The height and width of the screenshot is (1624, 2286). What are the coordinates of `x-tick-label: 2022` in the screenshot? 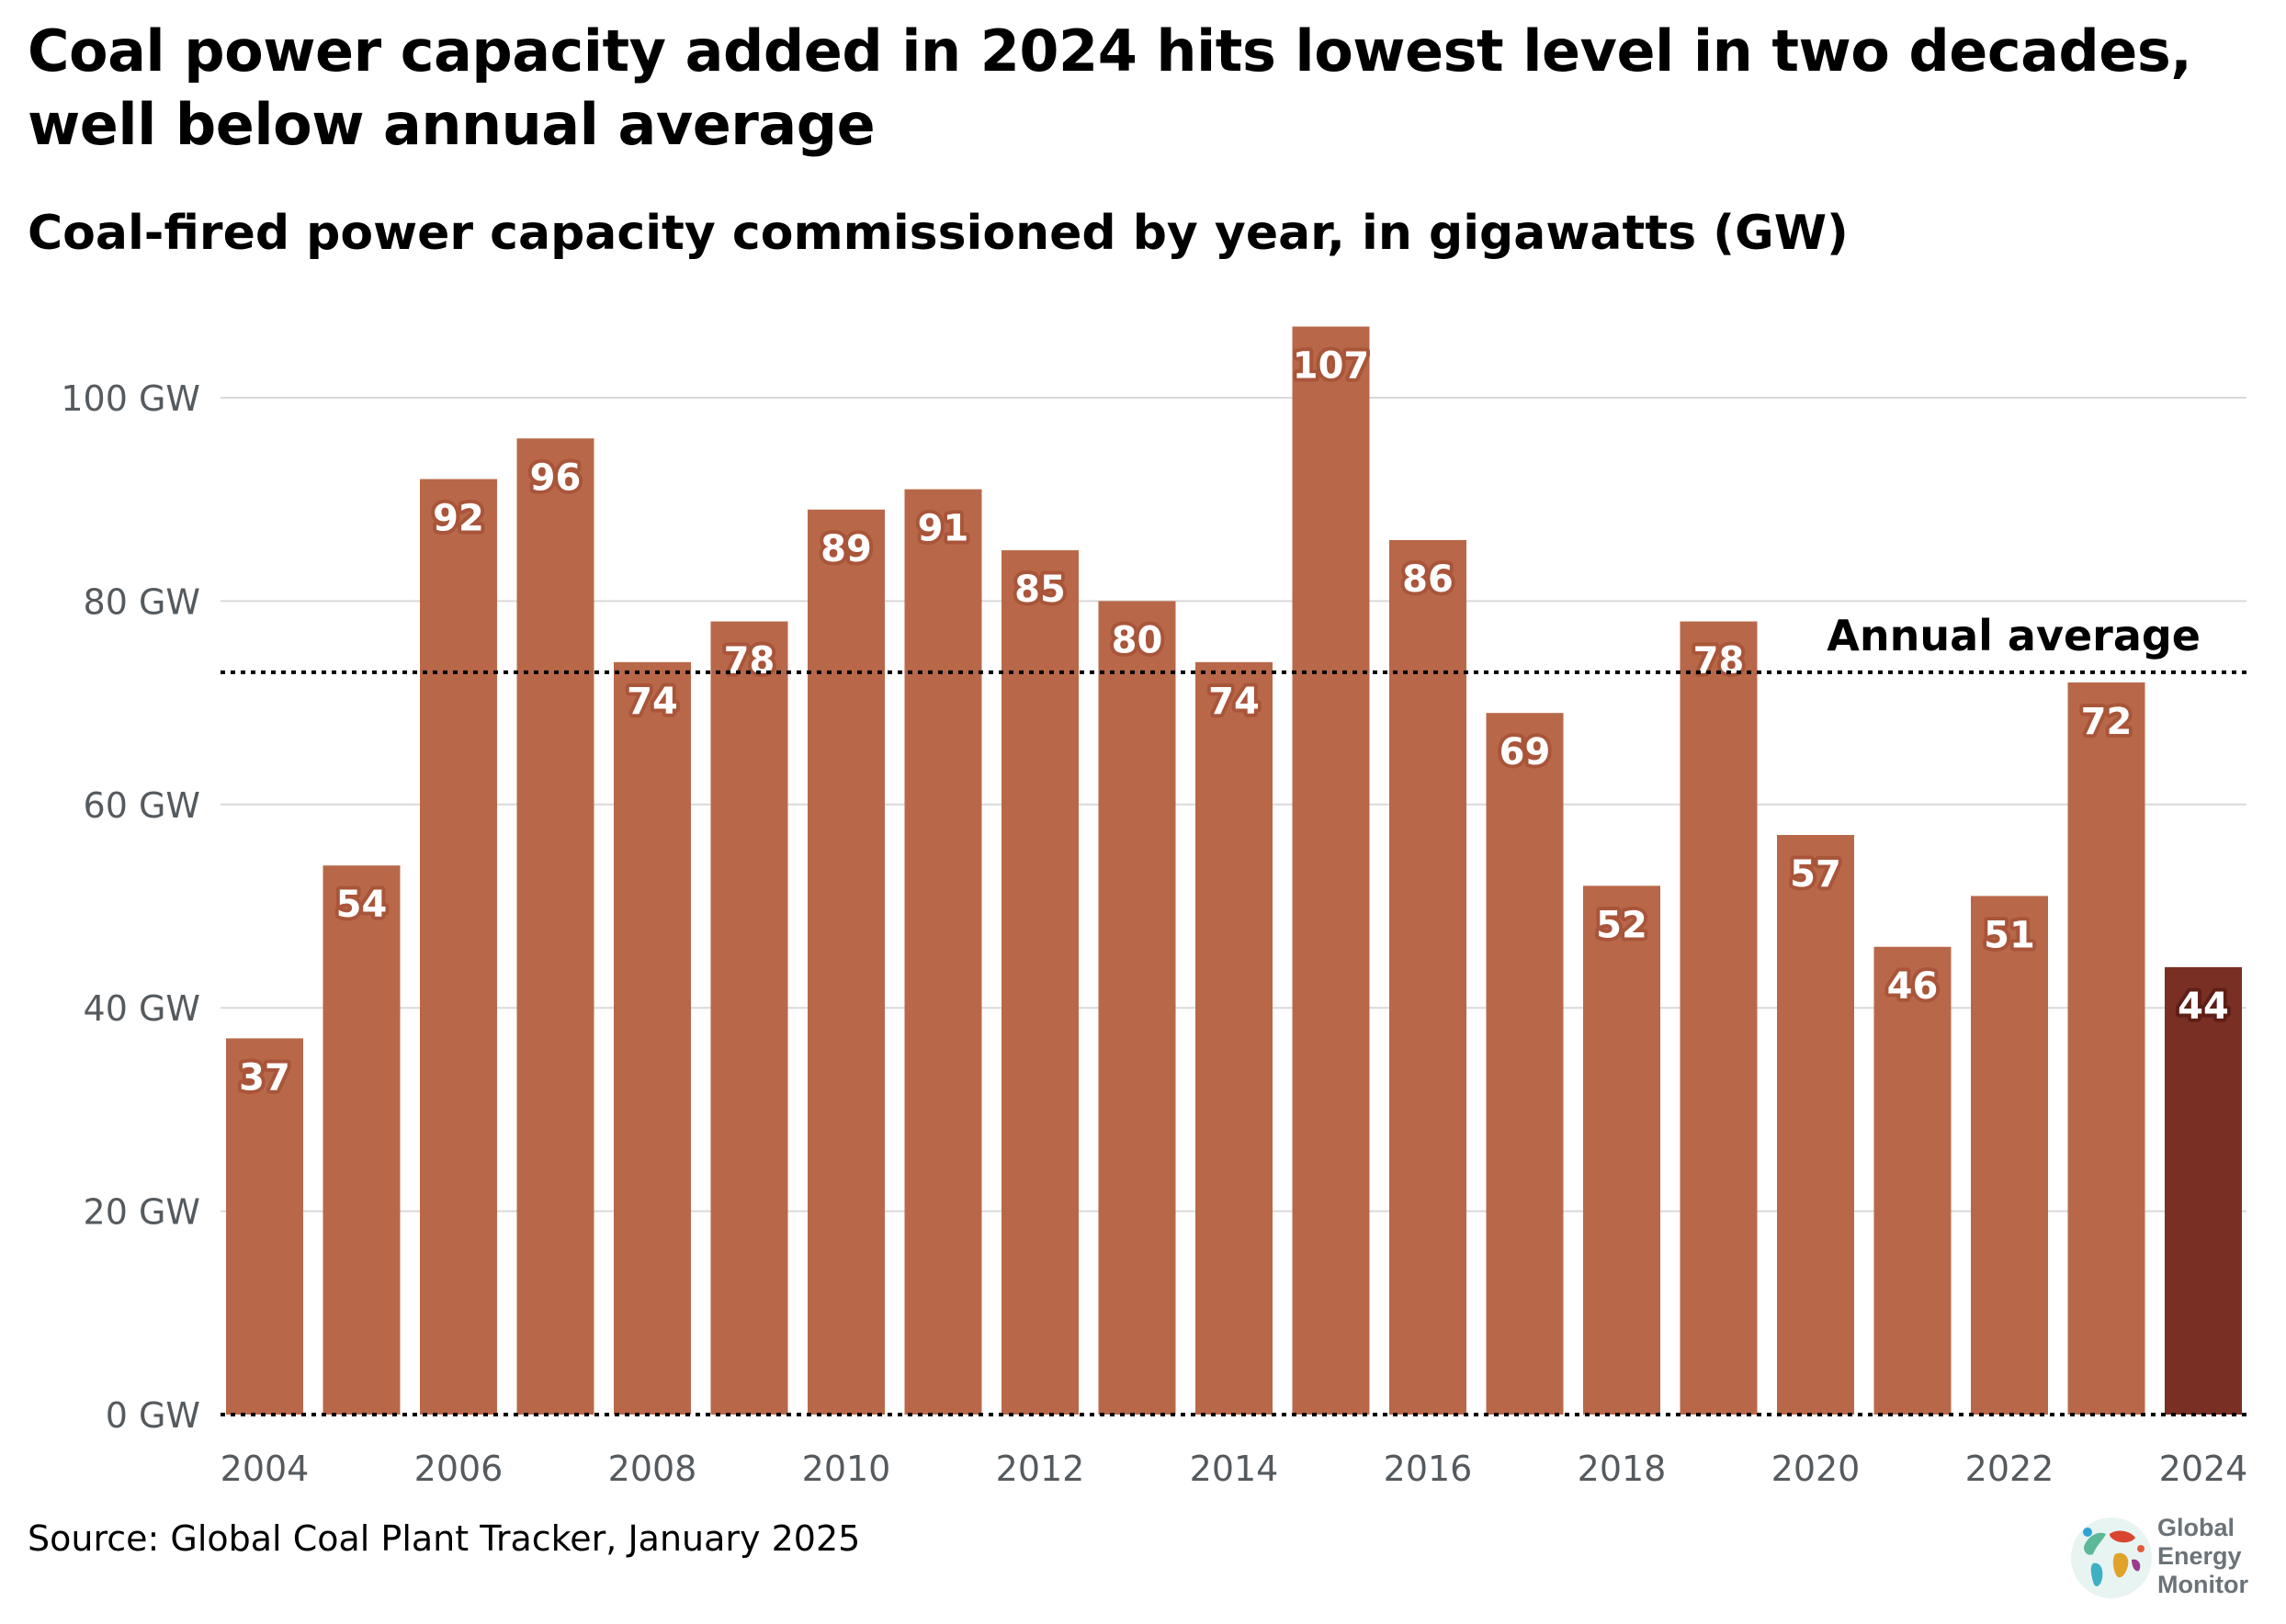 It's located at (2009, 1469).